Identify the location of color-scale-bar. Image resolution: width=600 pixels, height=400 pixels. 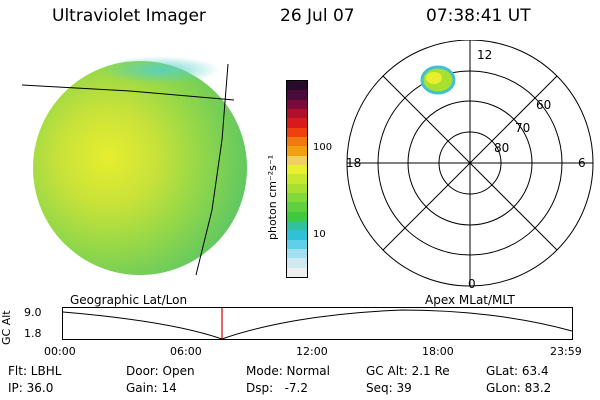
(297, 179).